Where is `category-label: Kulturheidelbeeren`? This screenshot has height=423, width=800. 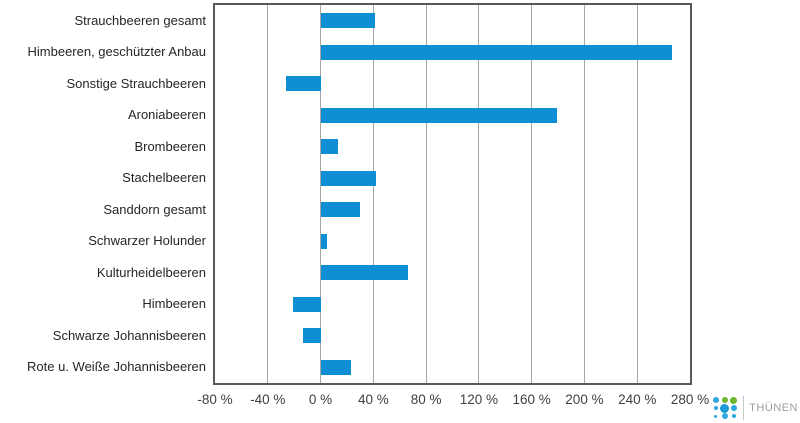
category-label: Kulturheidelbeeren is located at coordinates (151, 272).